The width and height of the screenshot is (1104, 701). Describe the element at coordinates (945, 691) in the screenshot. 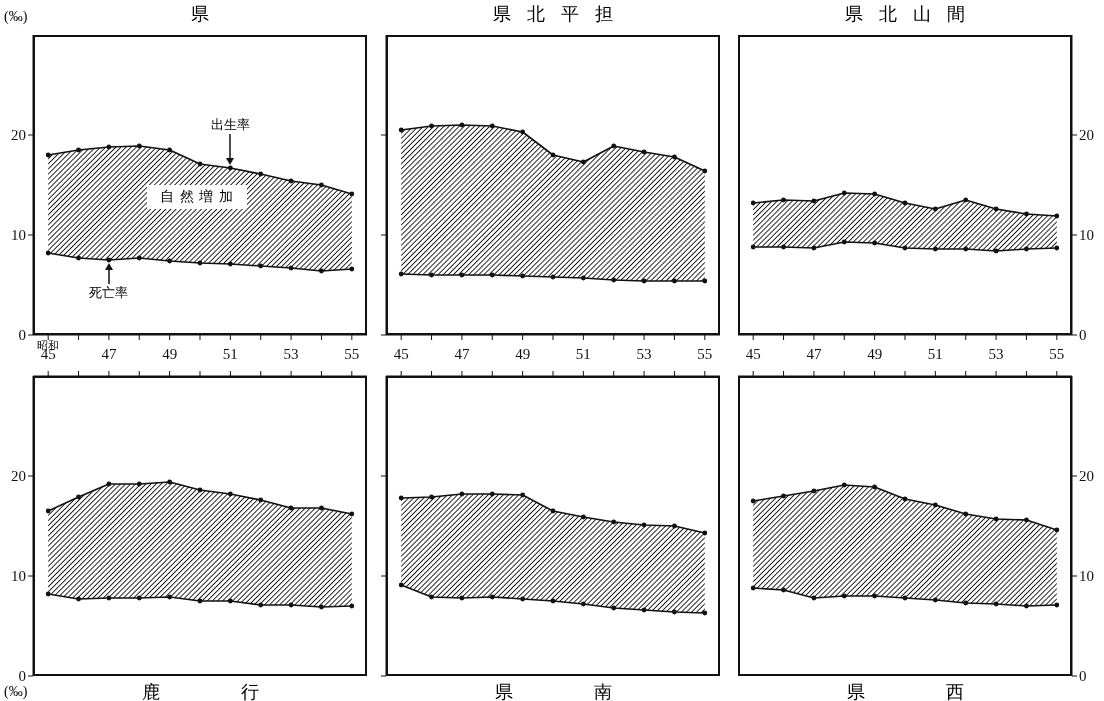

I see `text: 県西` at that location.